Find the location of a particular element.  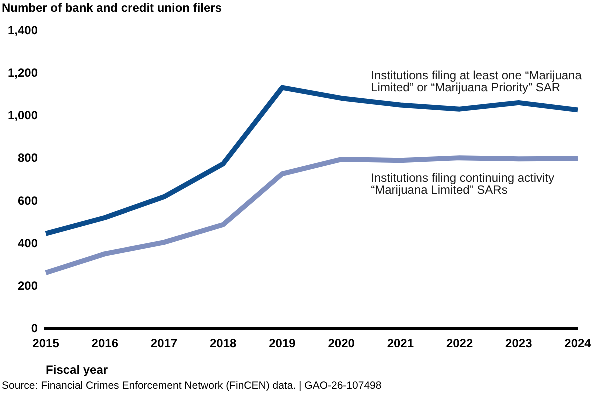

y-tick-label: 800 is located at coordinates (28, 158).